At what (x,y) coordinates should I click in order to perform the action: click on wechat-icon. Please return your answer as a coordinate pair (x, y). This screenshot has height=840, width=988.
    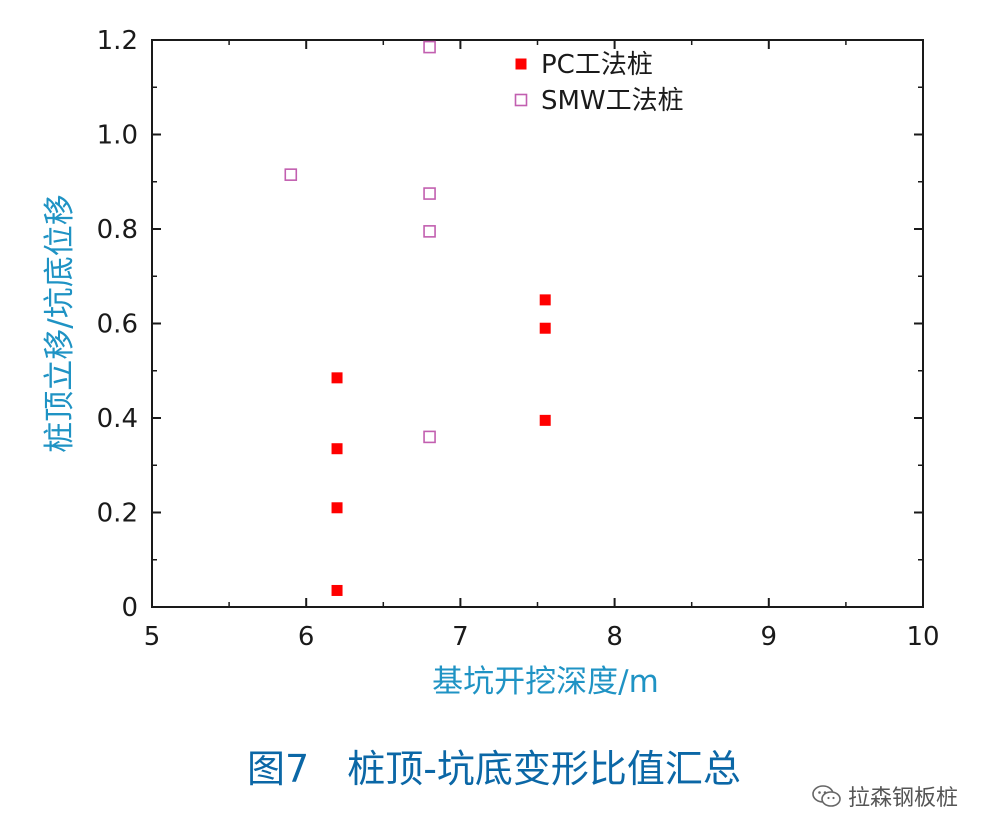
    Looking at the image, I should click on (826, 796).